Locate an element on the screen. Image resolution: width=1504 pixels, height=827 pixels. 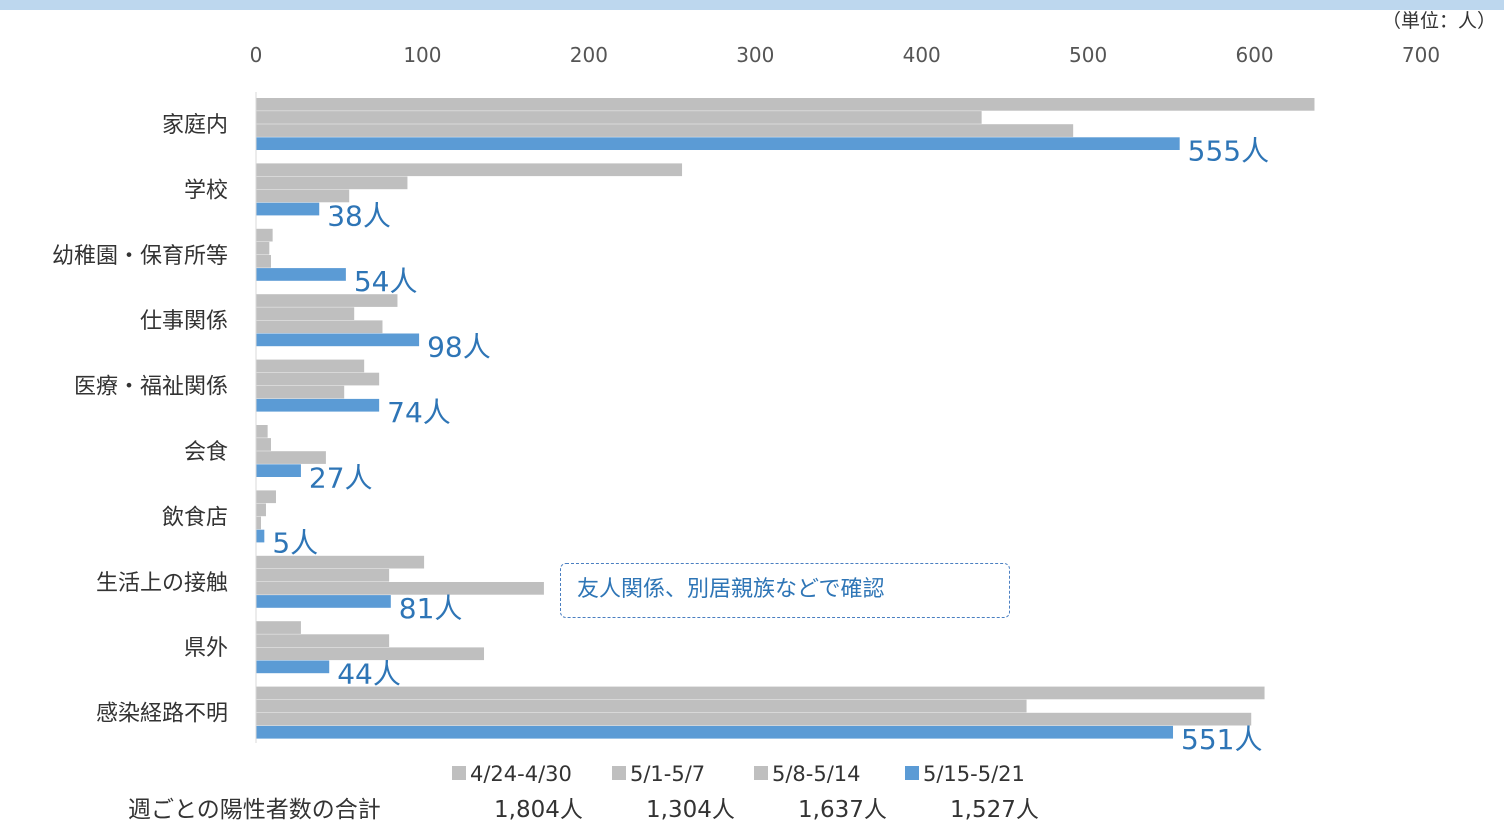
legend: 4/24-4/30 5/1-5/7 5/8-5/14 5/15-5/21 is located at coordinates (738, 774).